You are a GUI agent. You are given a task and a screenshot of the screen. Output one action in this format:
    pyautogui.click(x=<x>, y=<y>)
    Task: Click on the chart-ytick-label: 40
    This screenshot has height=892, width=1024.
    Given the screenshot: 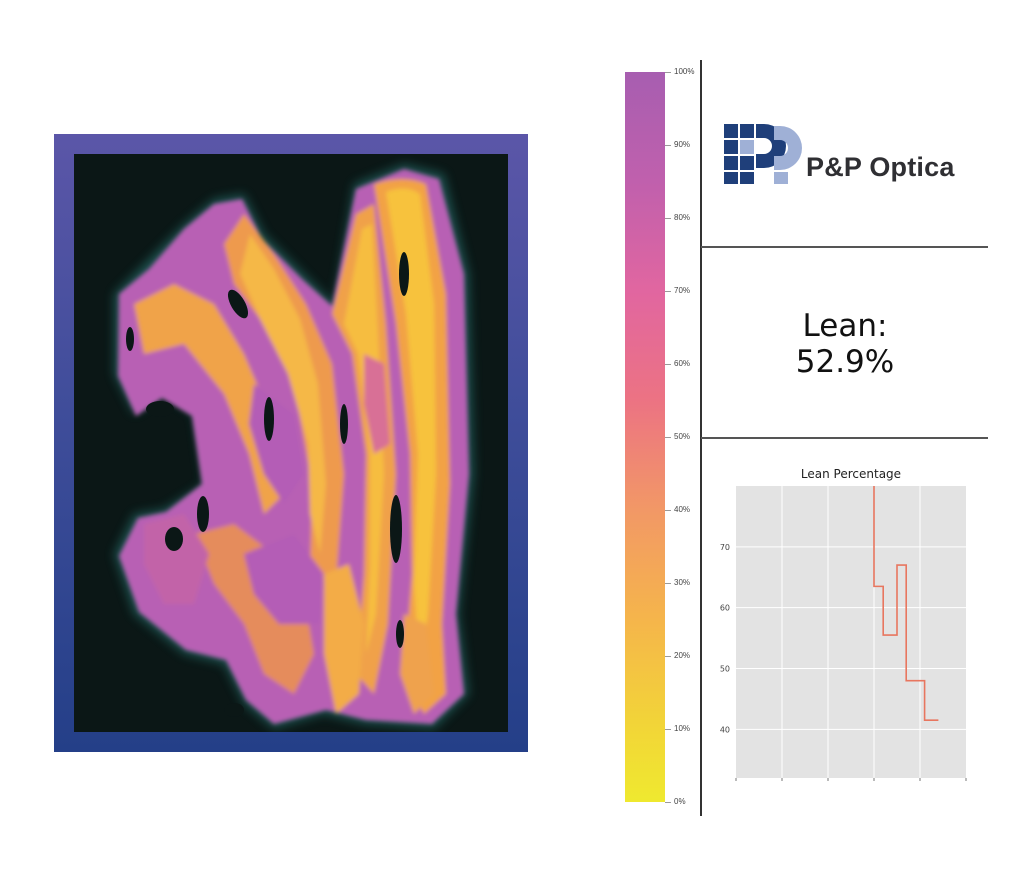 What is the action you would take?
    pyautogui.click(x=725, y=729)
    